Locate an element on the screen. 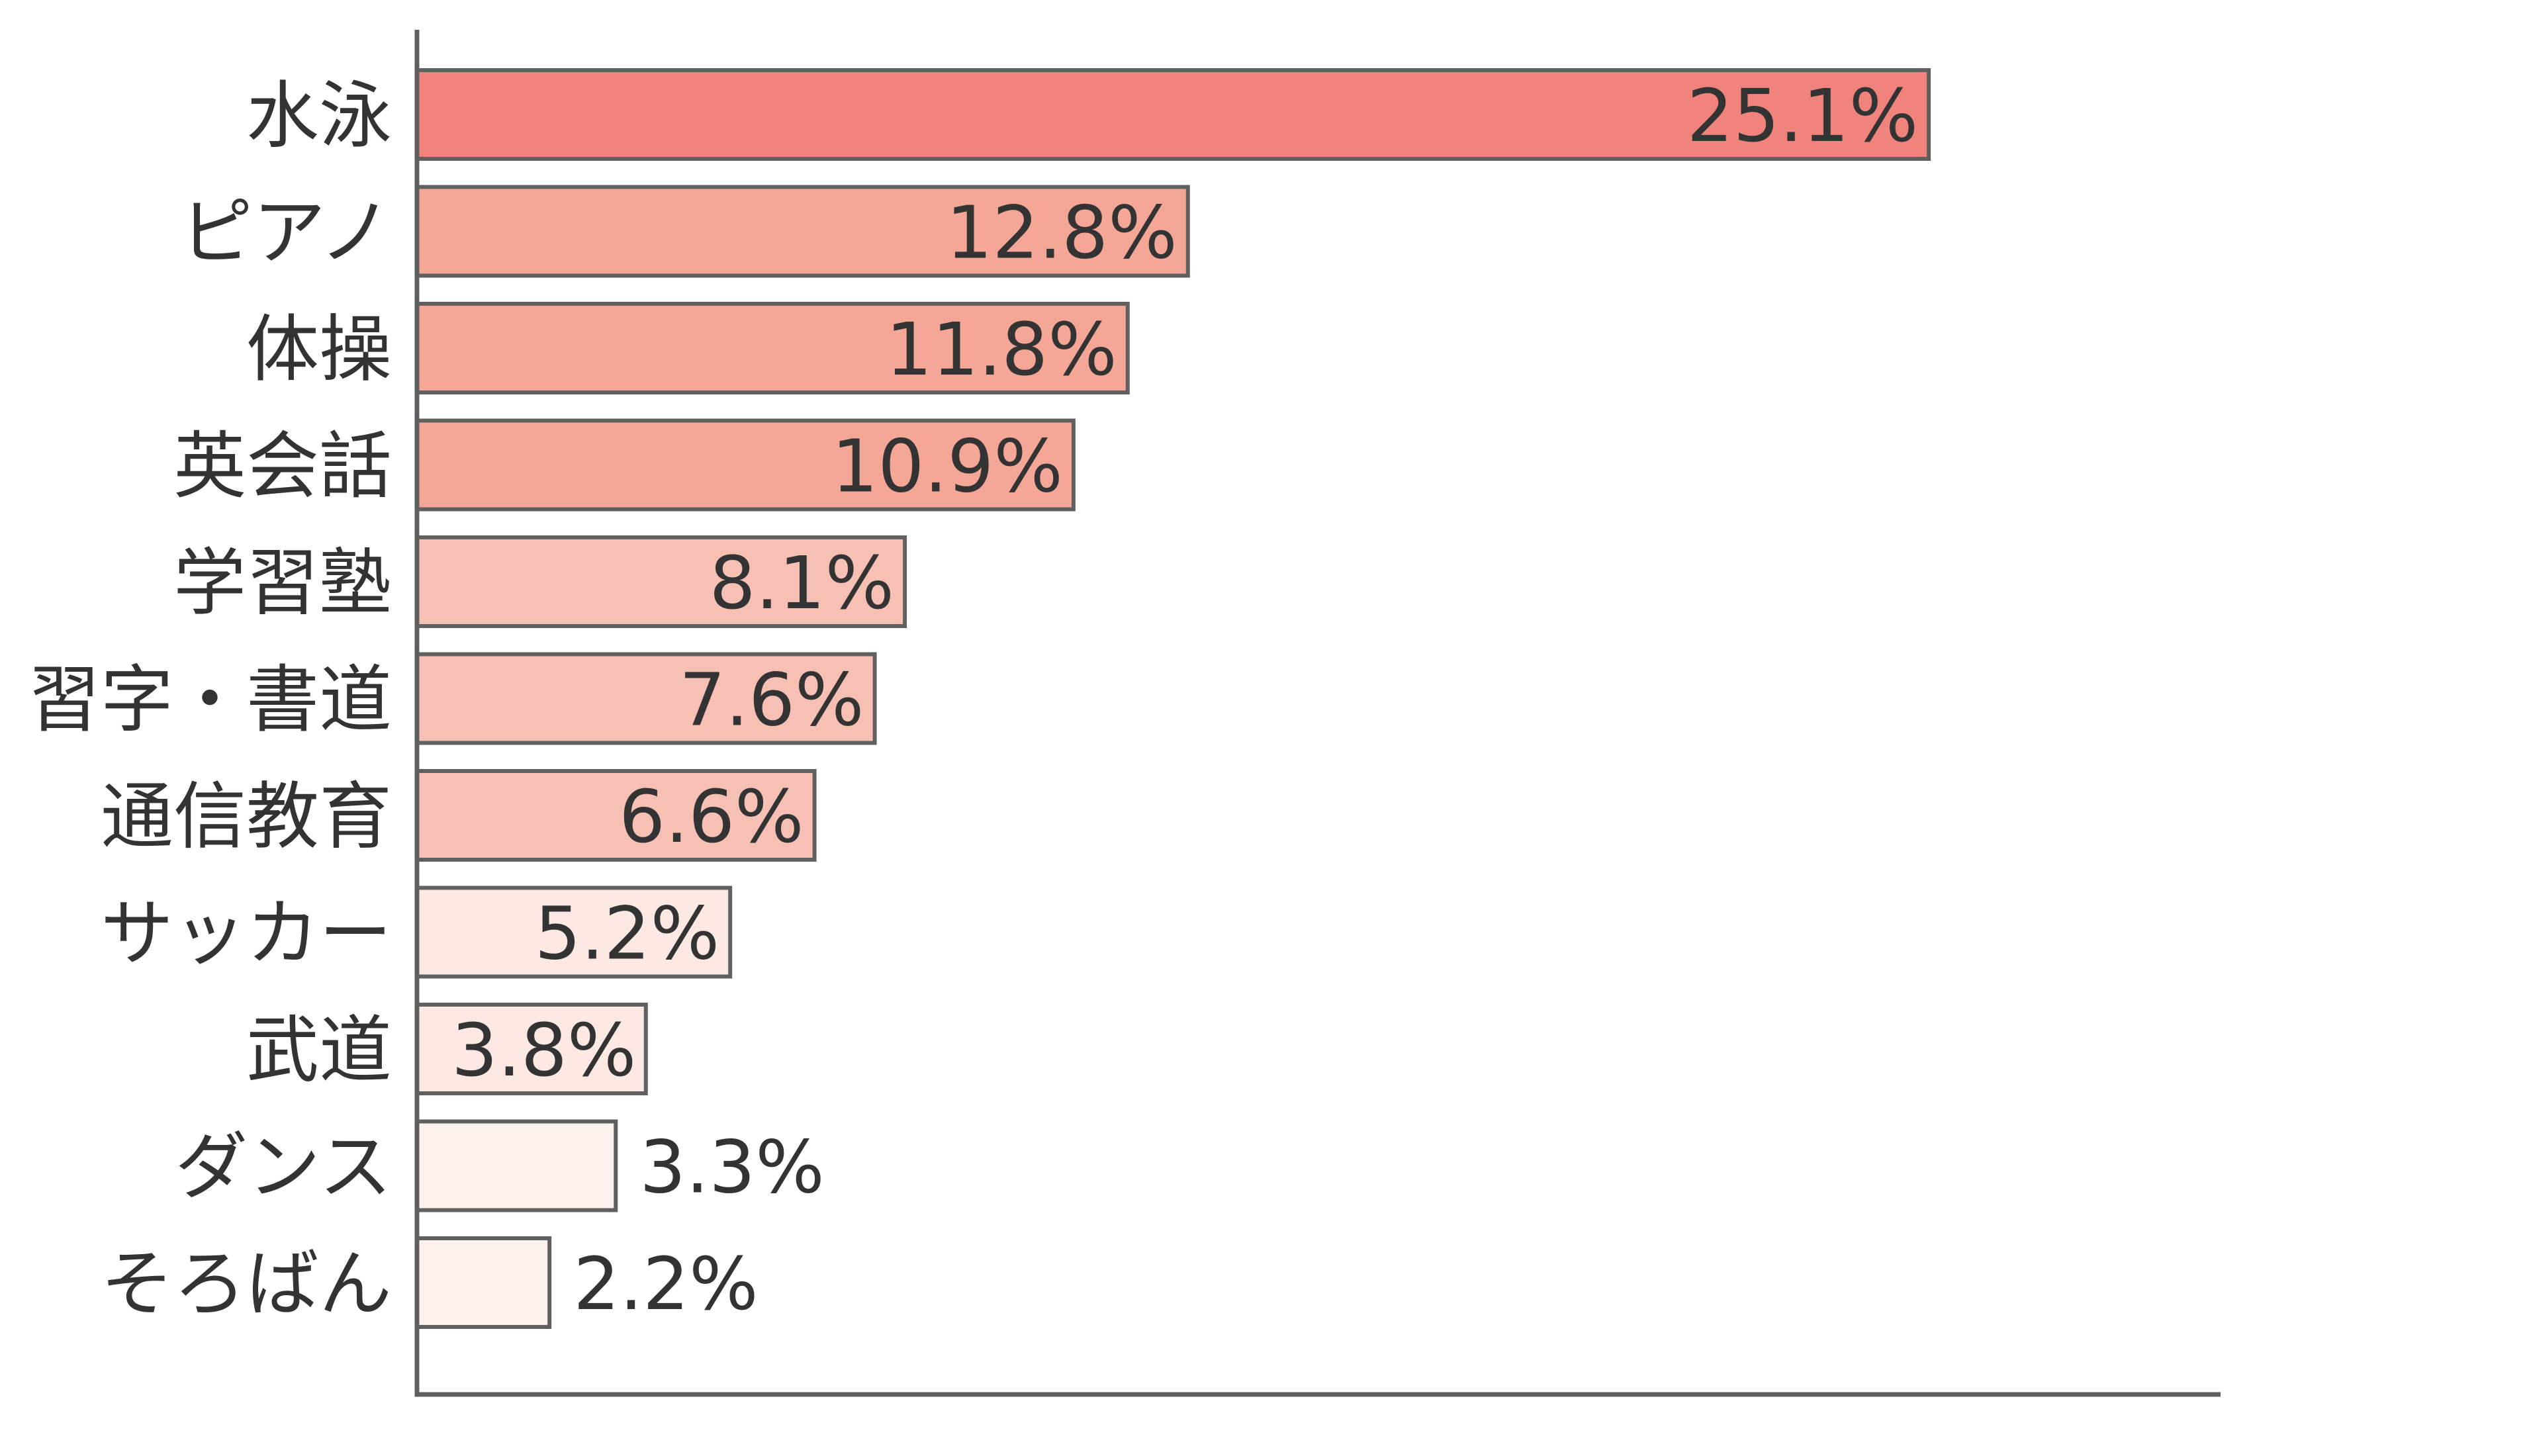 This screenshot has height=1456, width=2533. value-label-0: 25.1% is located at coordinates (1802, 116).